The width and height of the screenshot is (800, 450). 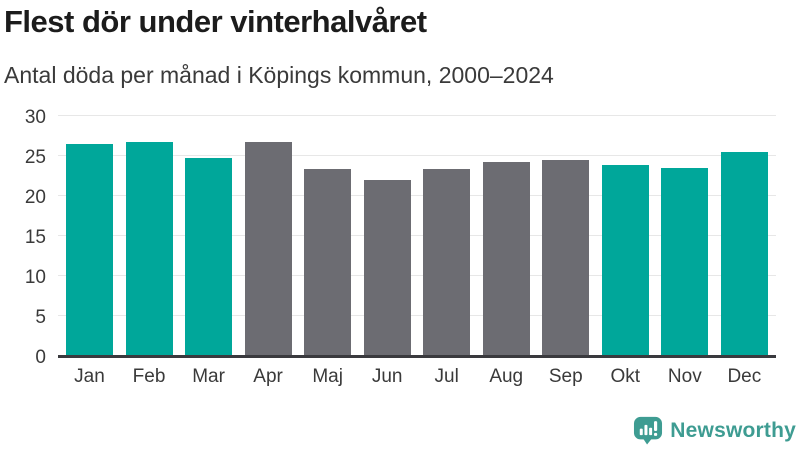 I want to click on y-tick-label: 10, so click(x=35, y=277).